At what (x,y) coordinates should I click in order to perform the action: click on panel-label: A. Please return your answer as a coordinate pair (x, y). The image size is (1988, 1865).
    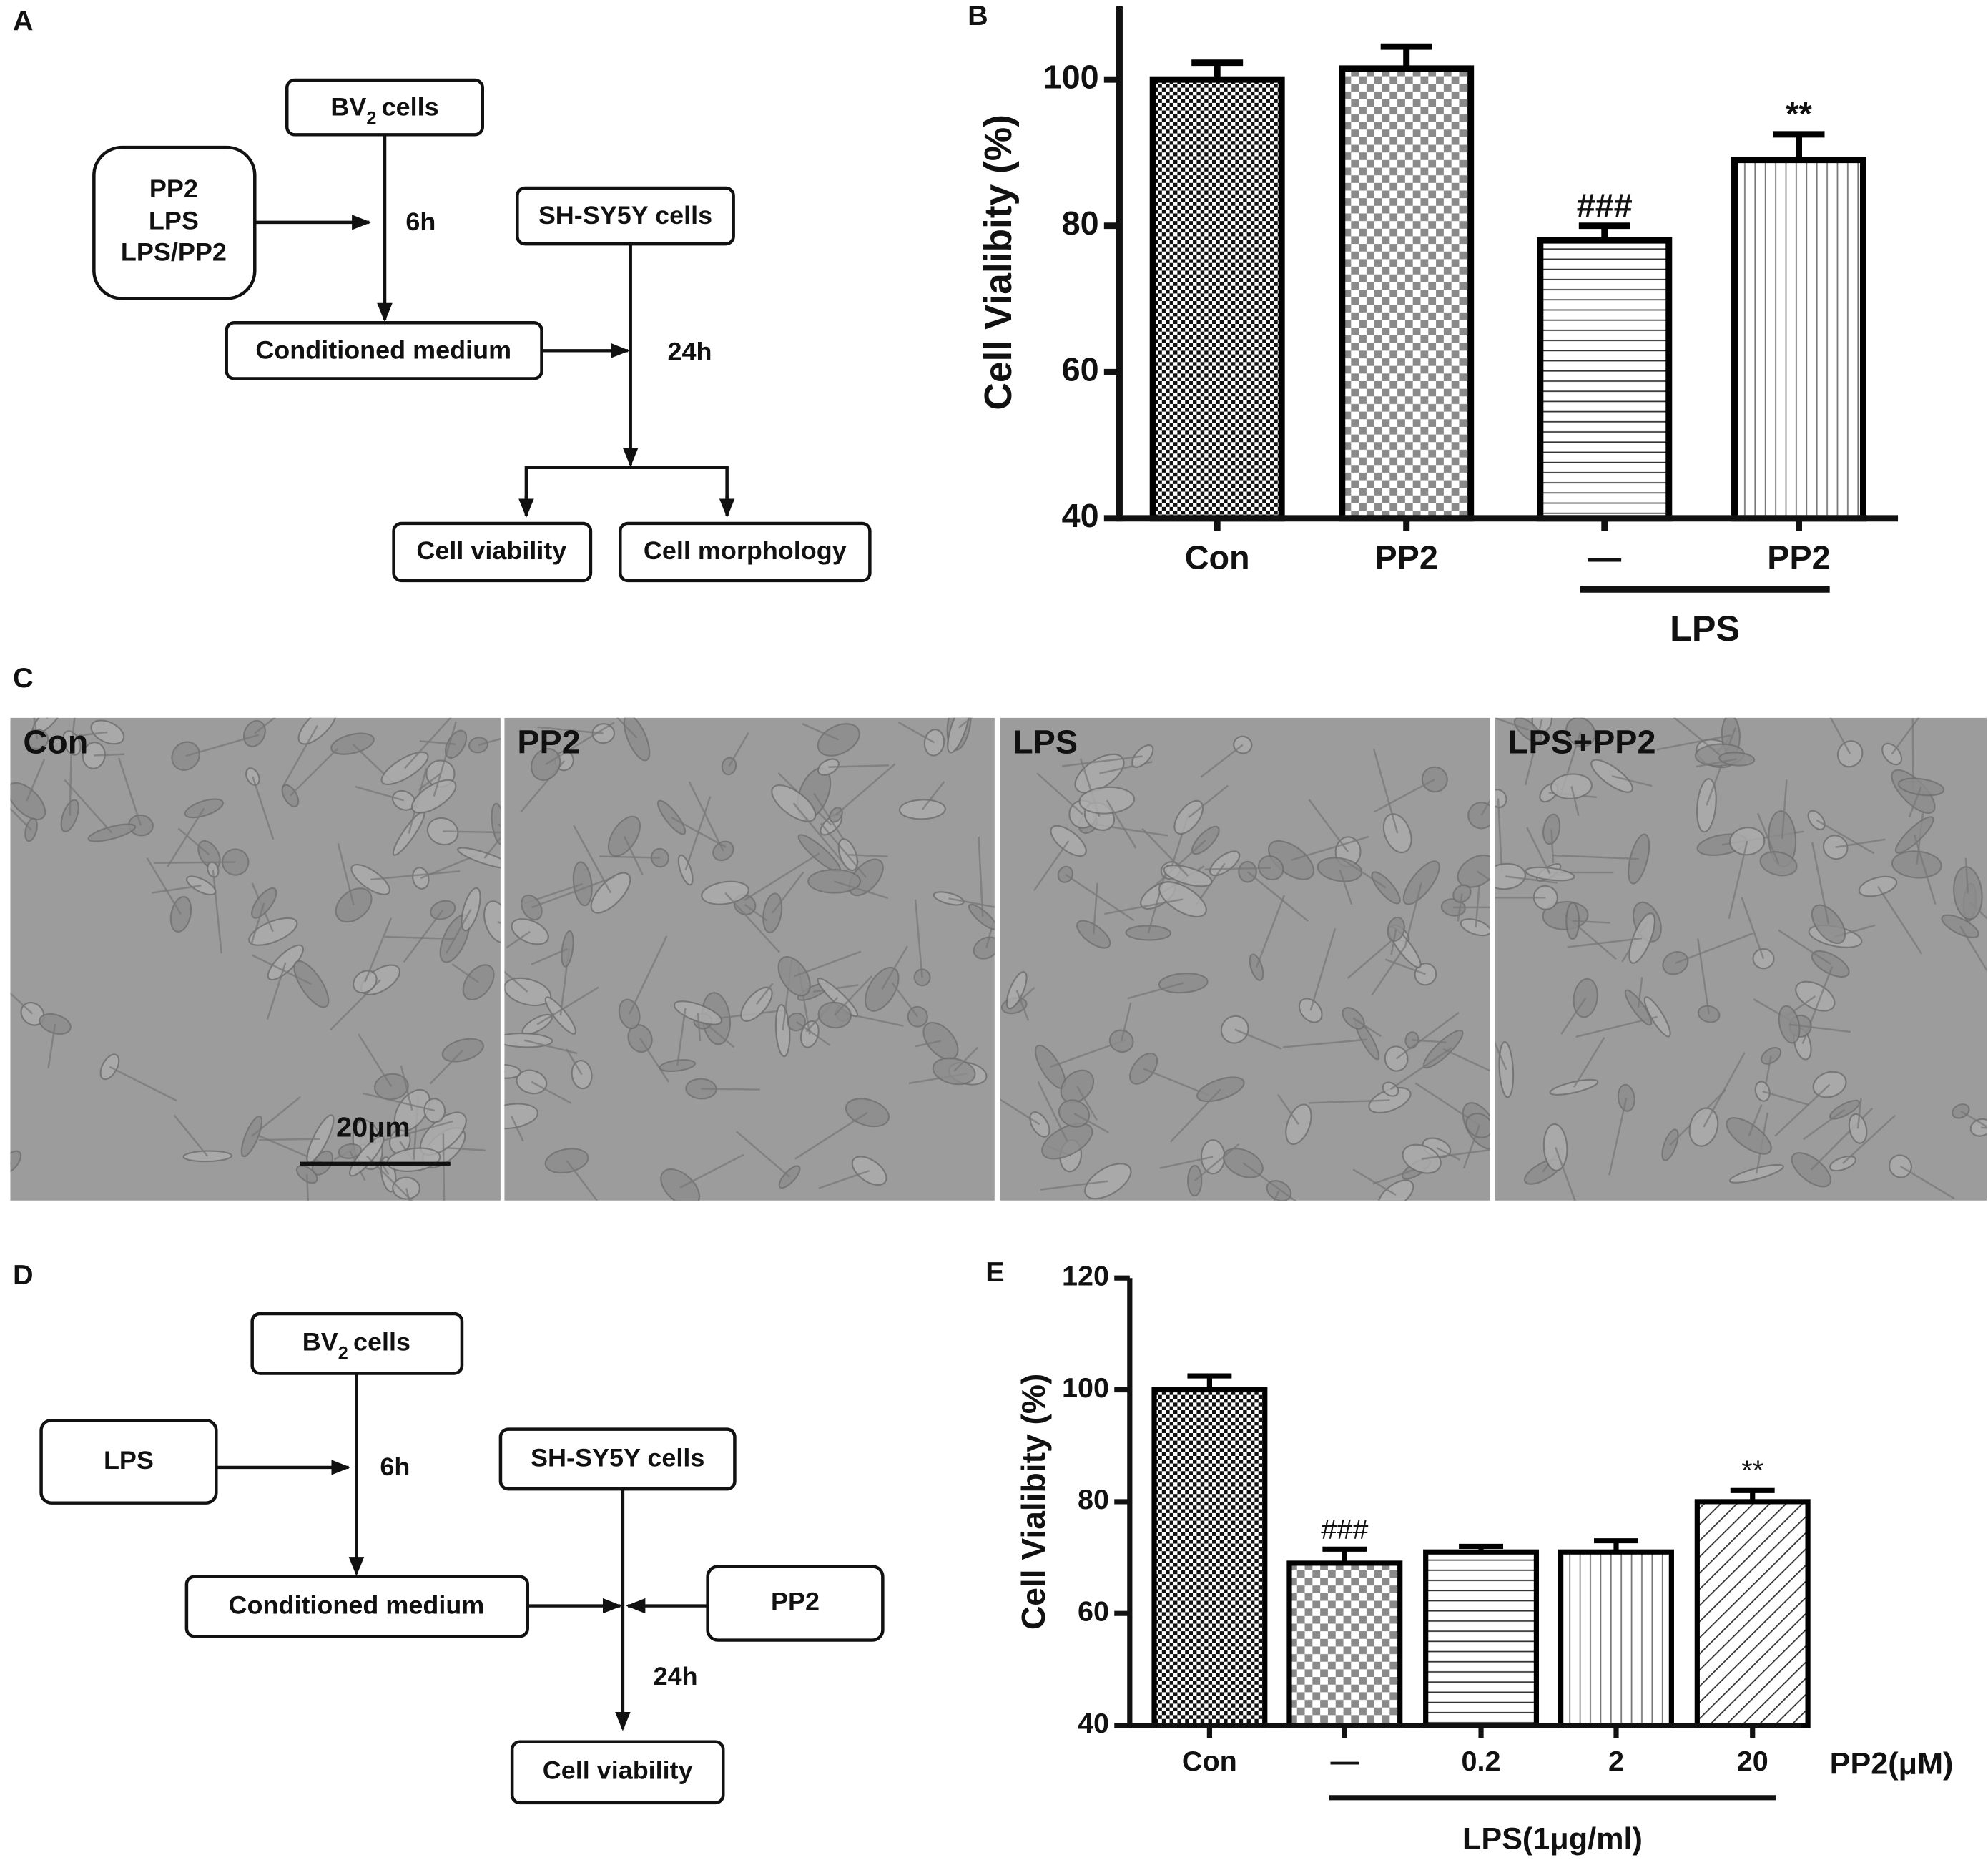
    Looking at the image, I should click on (23, 21).